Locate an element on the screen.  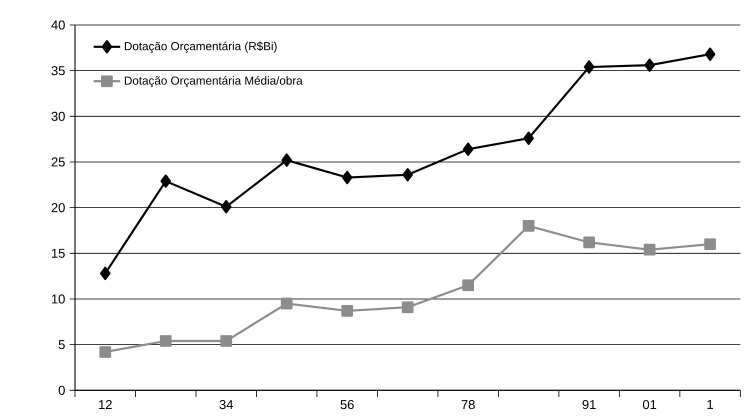
y-tick-label: 25 is located at coordinates (58, 162).